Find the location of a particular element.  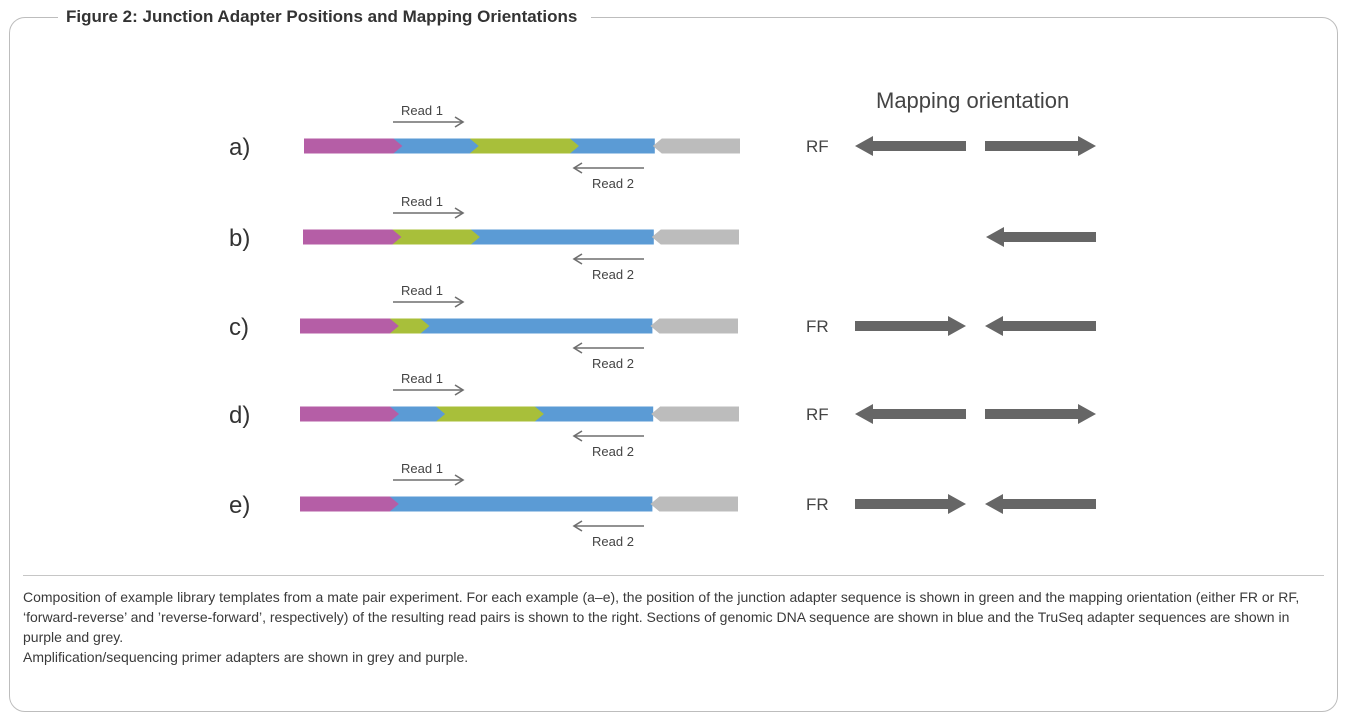

title-rule is located at coordinates (45, 17).